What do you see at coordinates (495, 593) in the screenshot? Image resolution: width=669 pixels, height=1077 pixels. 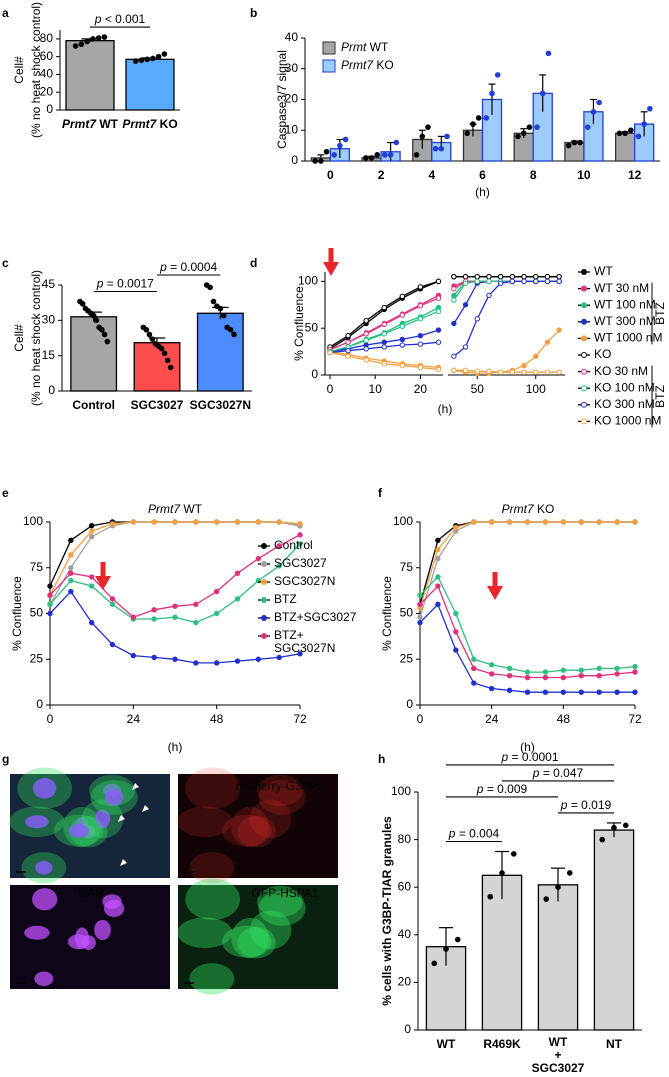 I see `arrow-head` at bounding box center [495, 593].